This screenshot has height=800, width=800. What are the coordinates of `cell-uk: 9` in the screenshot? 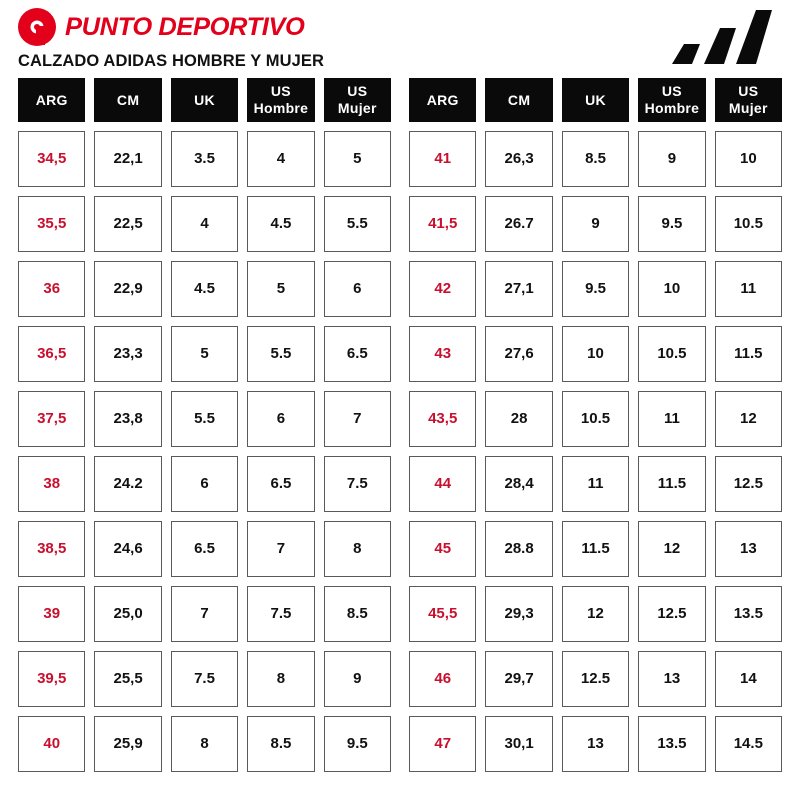 It's located at (595, 224).